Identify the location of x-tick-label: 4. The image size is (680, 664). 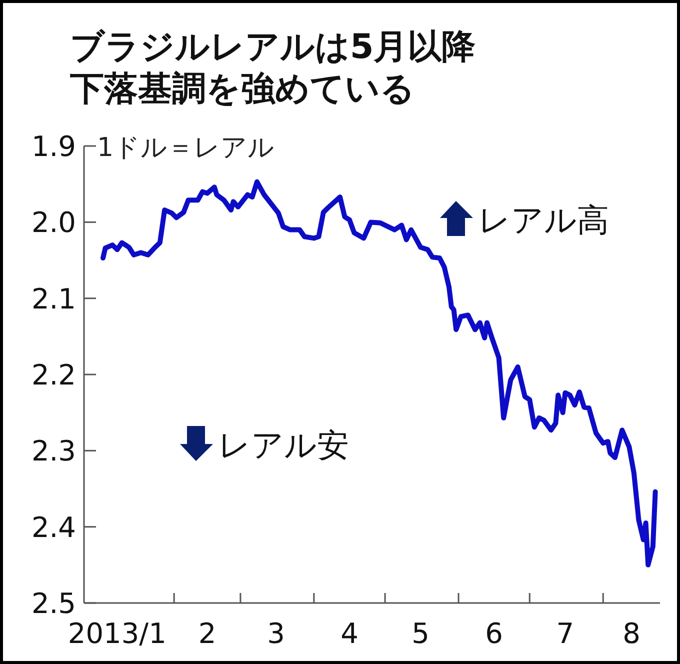
(349, 633).